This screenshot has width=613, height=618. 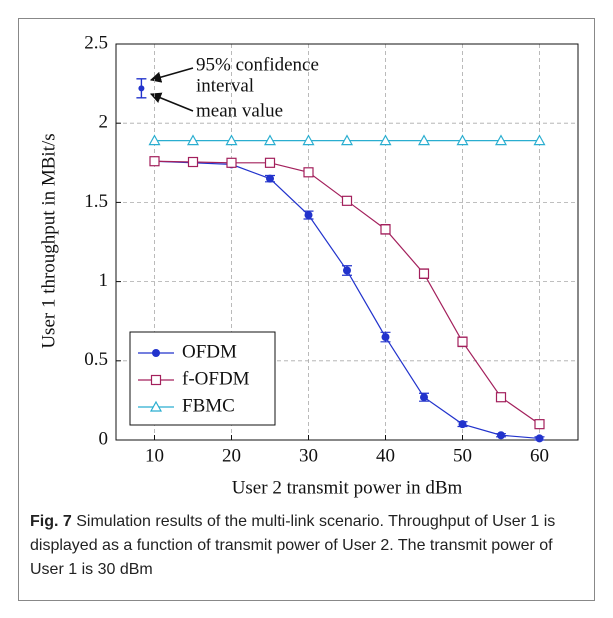 What do you see at coordinates (347, 487) in the screenshot?
I see `x-axis-label: User 2 transmit power in dBm` at bounding box center [347, 487].